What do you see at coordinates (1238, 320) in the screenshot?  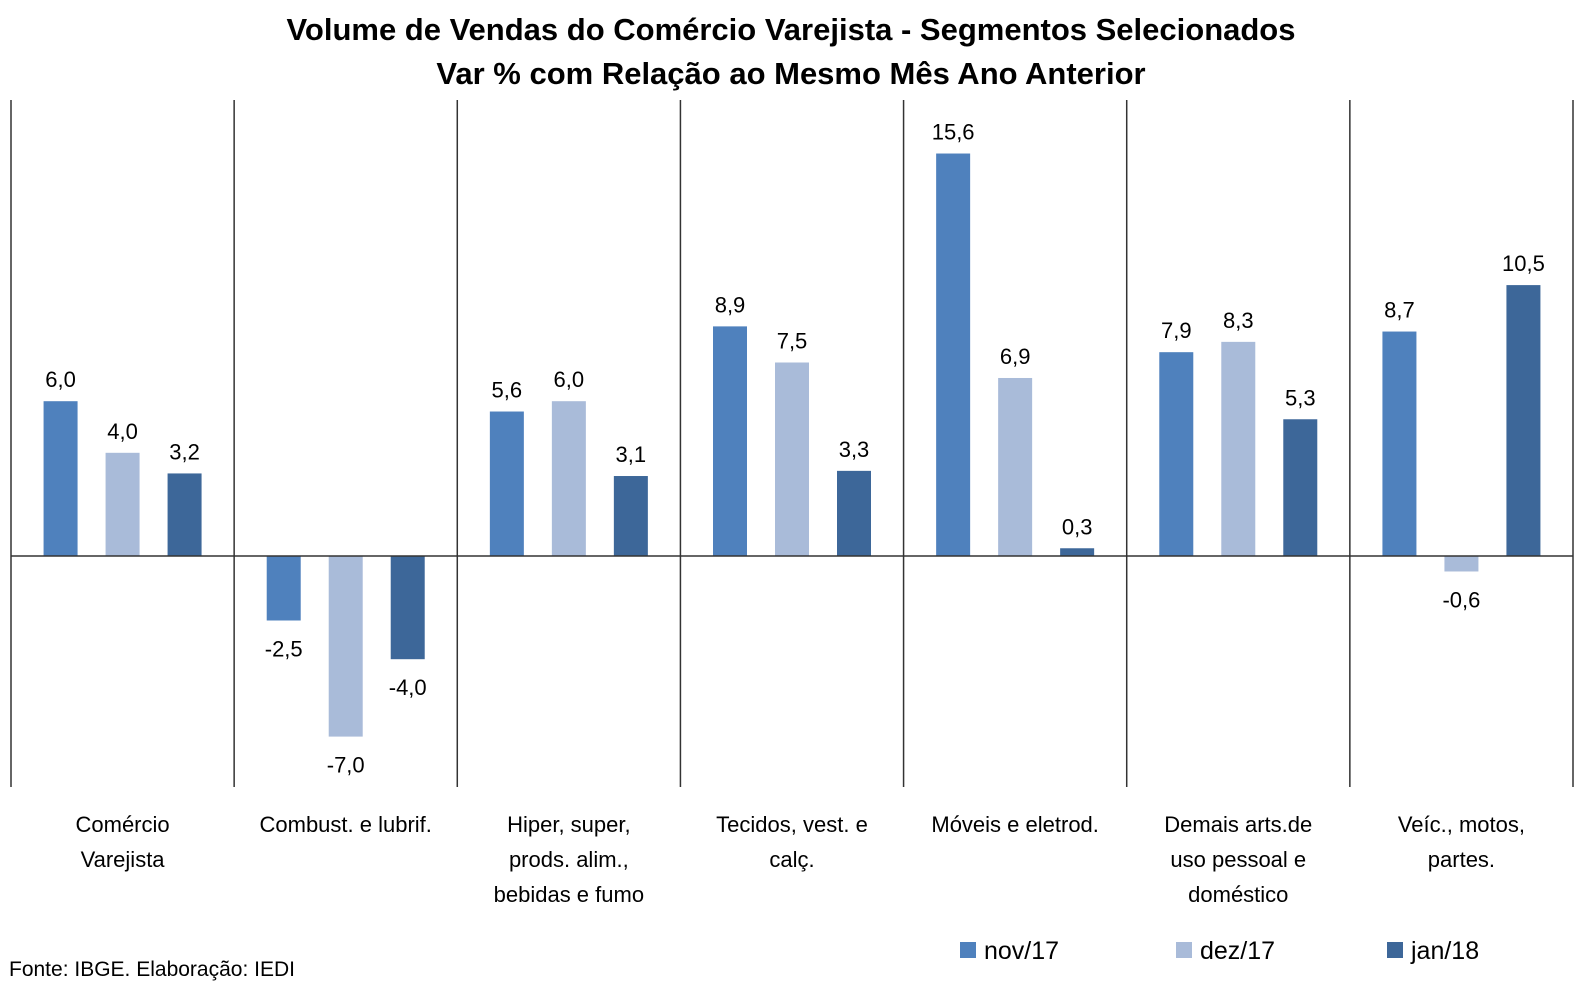 I see `data-label: 8,3` at bounding box center [1238, 320].